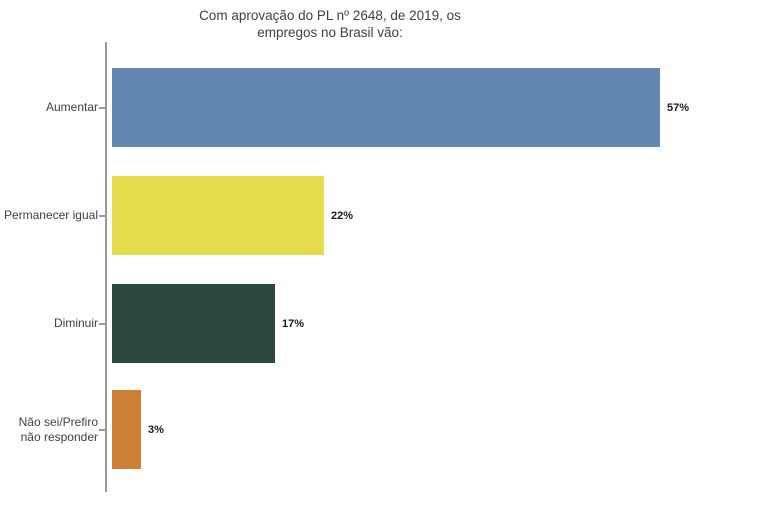 The height and width of the screenshot is (520, 768). Describe the element at coordinates (156, 429) in the screenshot. I see `value-label: 3%` at that location.